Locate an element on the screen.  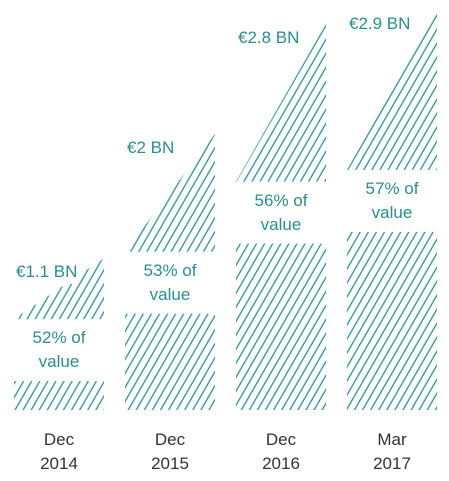
value-label: €2 BN is located at coordinates (152, 148).